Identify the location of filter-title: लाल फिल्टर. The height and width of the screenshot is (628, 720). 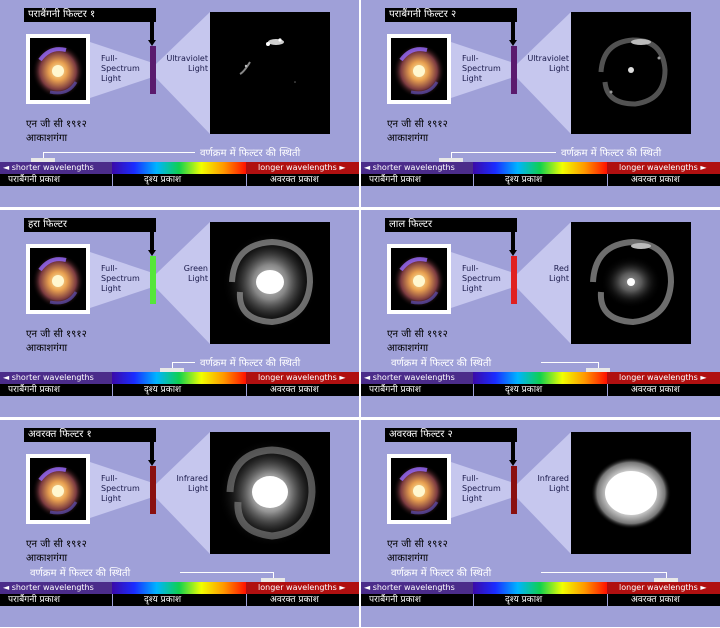
(451, 225).